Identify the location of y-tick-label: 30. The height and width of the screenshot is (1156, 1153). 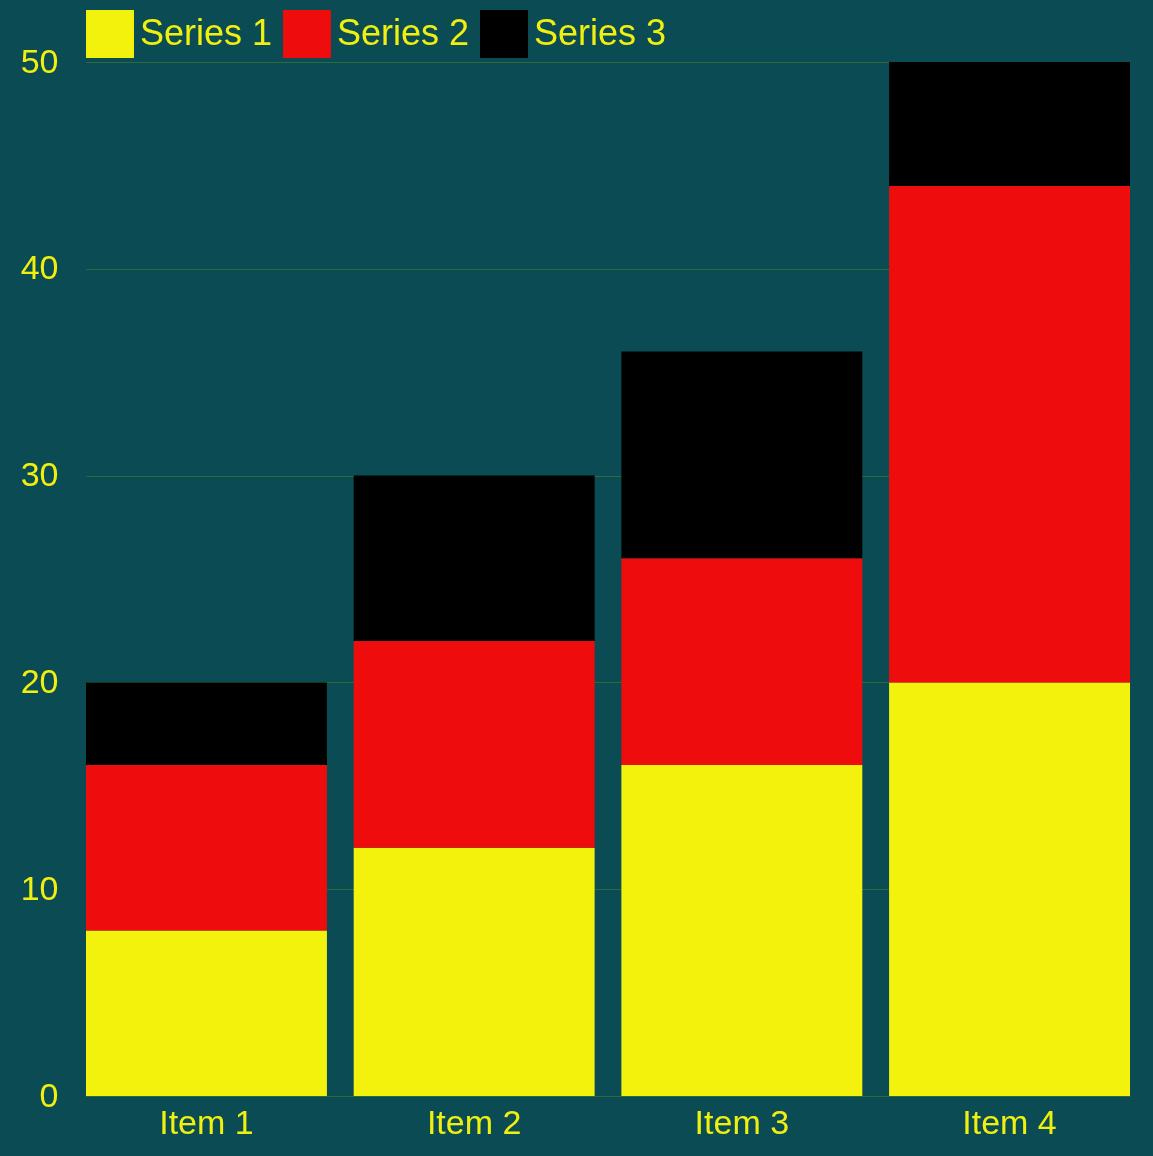
(39, 474).